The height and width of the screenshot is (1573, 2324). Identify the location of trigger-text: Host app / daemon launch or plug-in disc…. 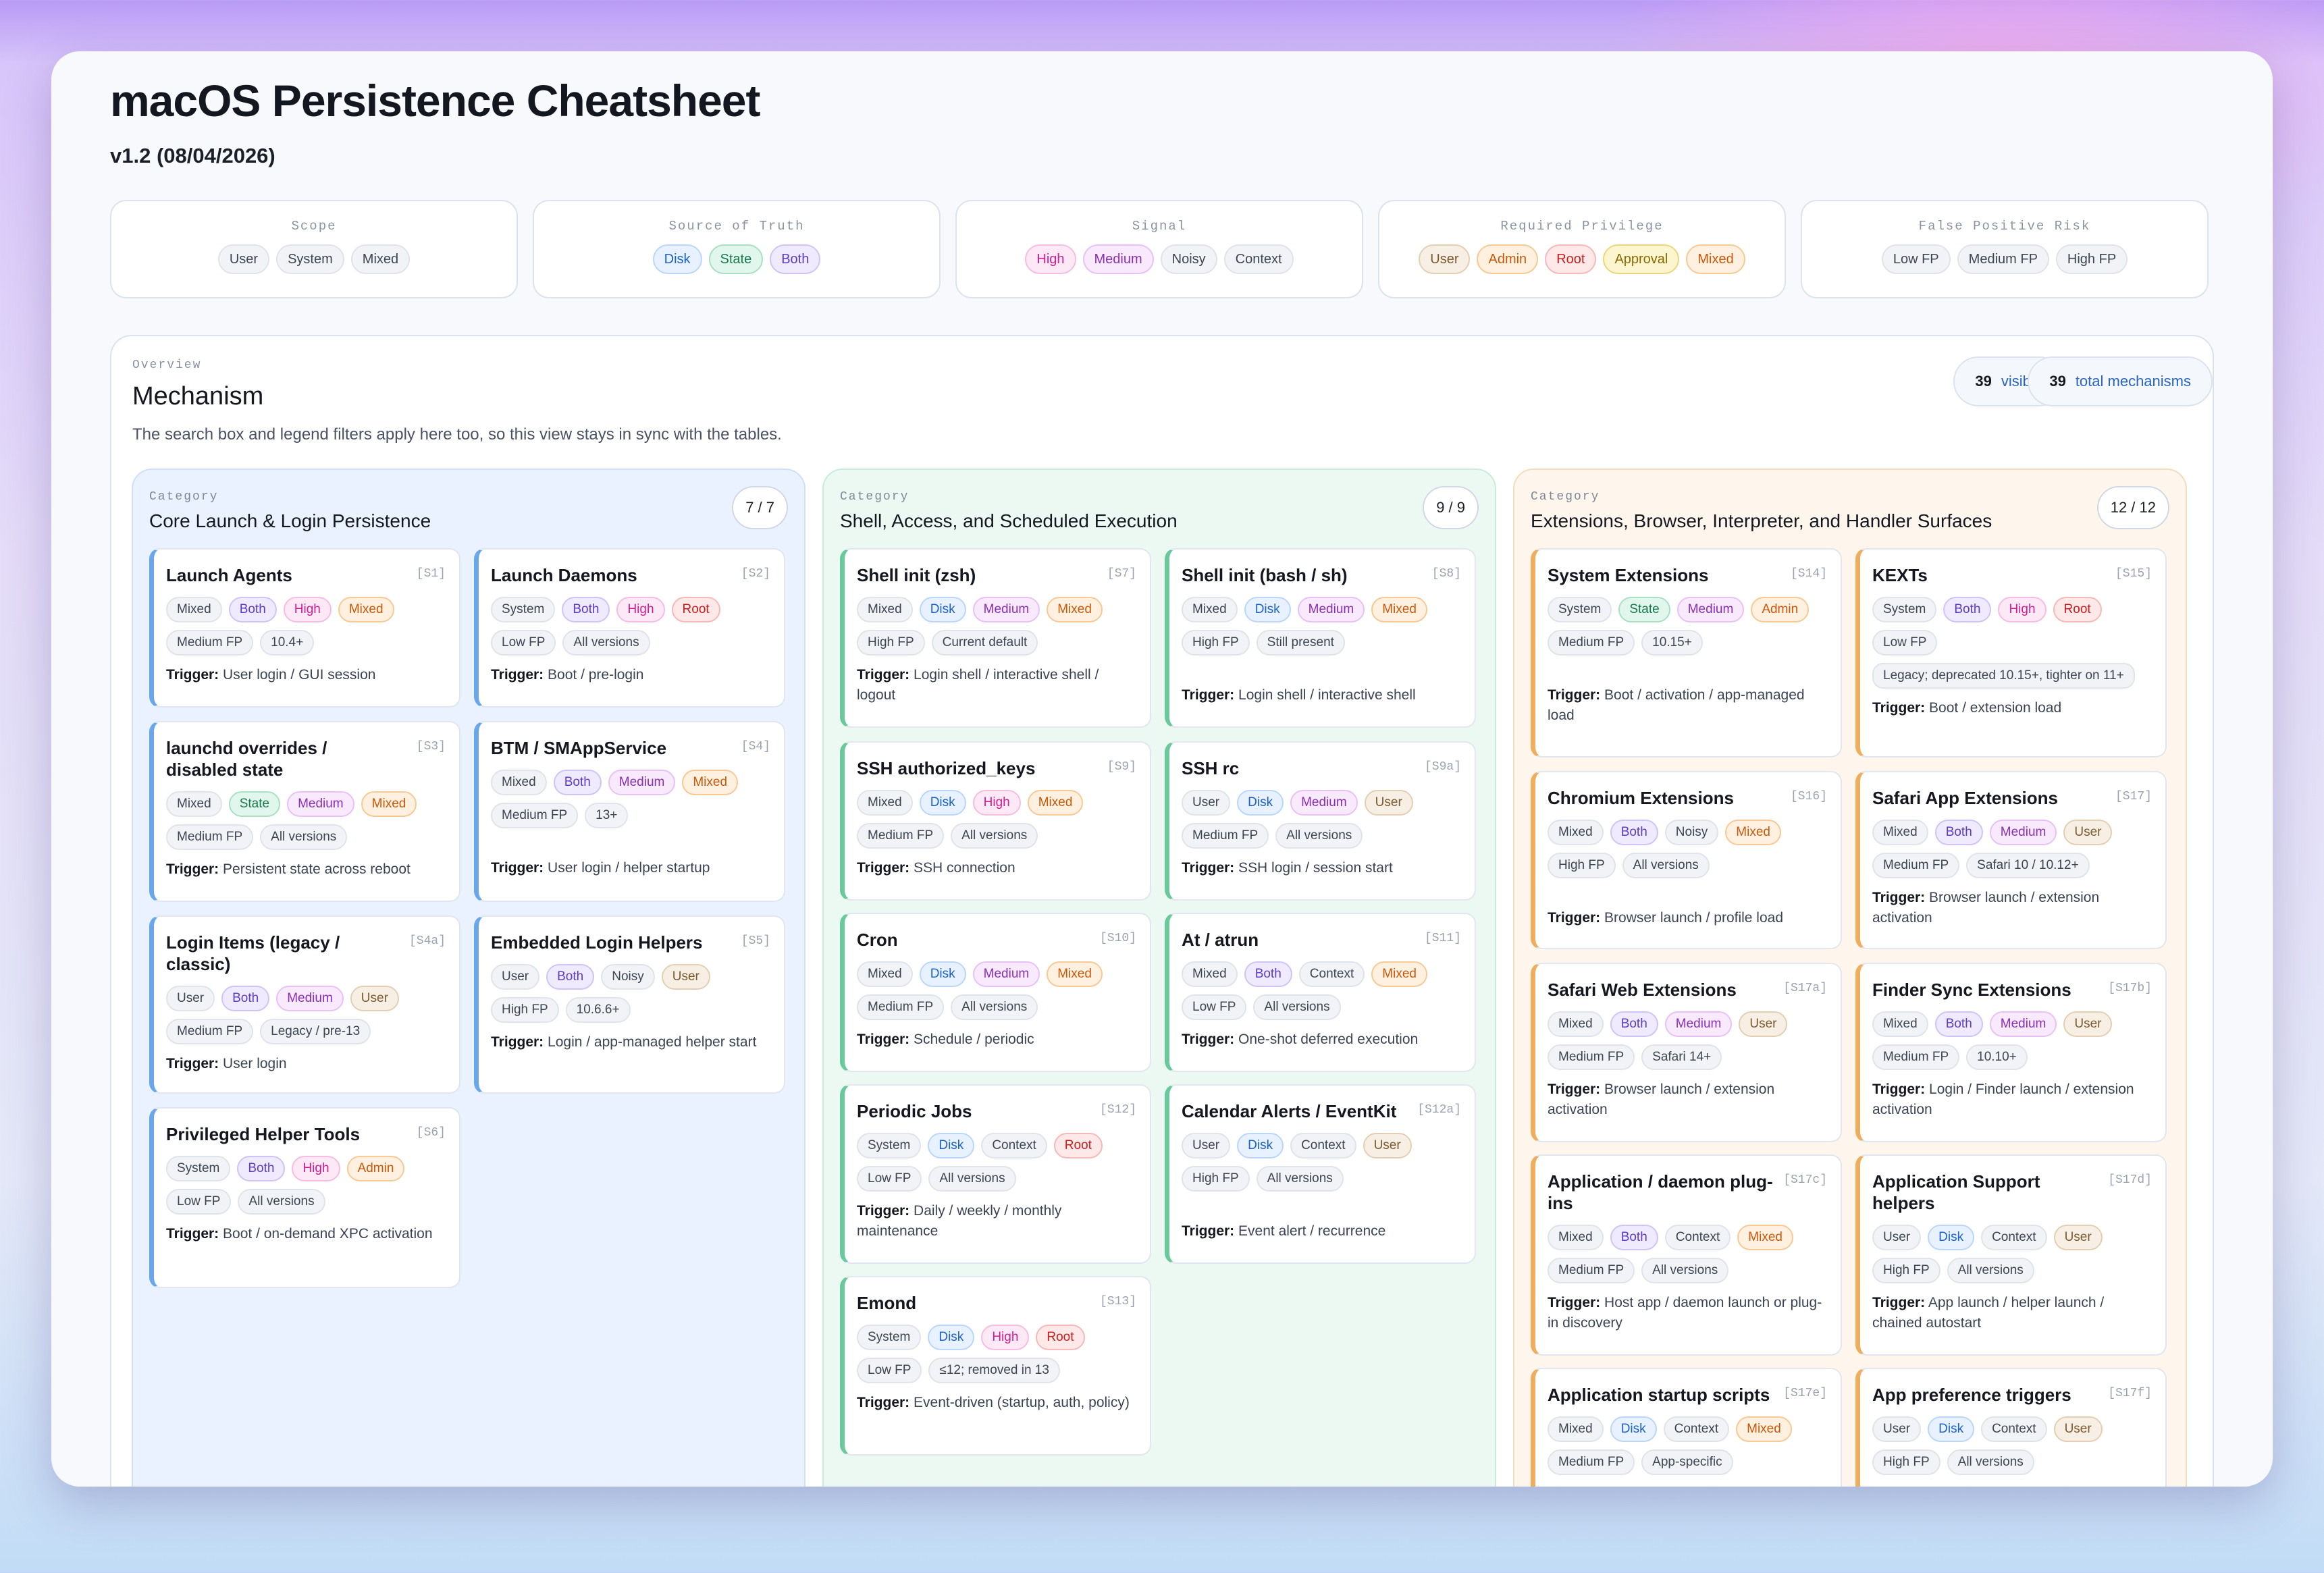
(1685, 1313).